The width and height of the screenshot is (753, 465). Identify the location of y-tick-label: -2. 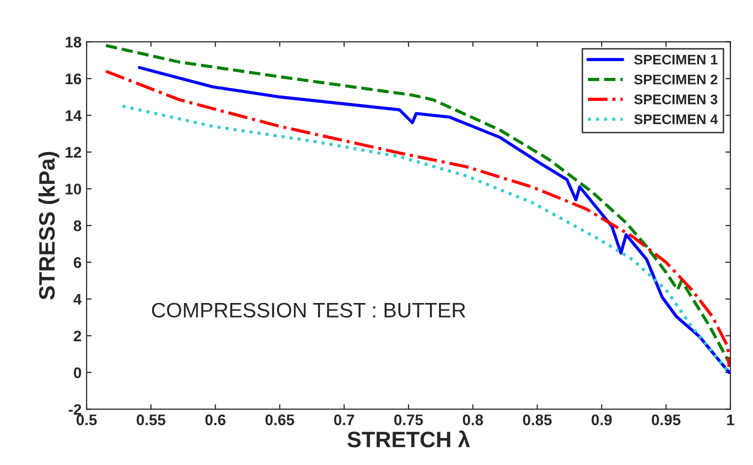
(75, 409).